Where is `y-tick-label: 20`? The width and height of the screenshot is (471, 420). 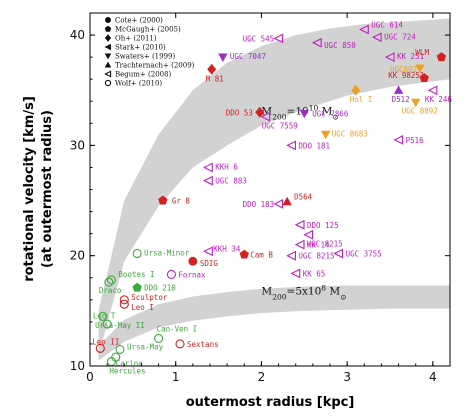
y-tick-label: 20 is located at coordinates (77, 256).